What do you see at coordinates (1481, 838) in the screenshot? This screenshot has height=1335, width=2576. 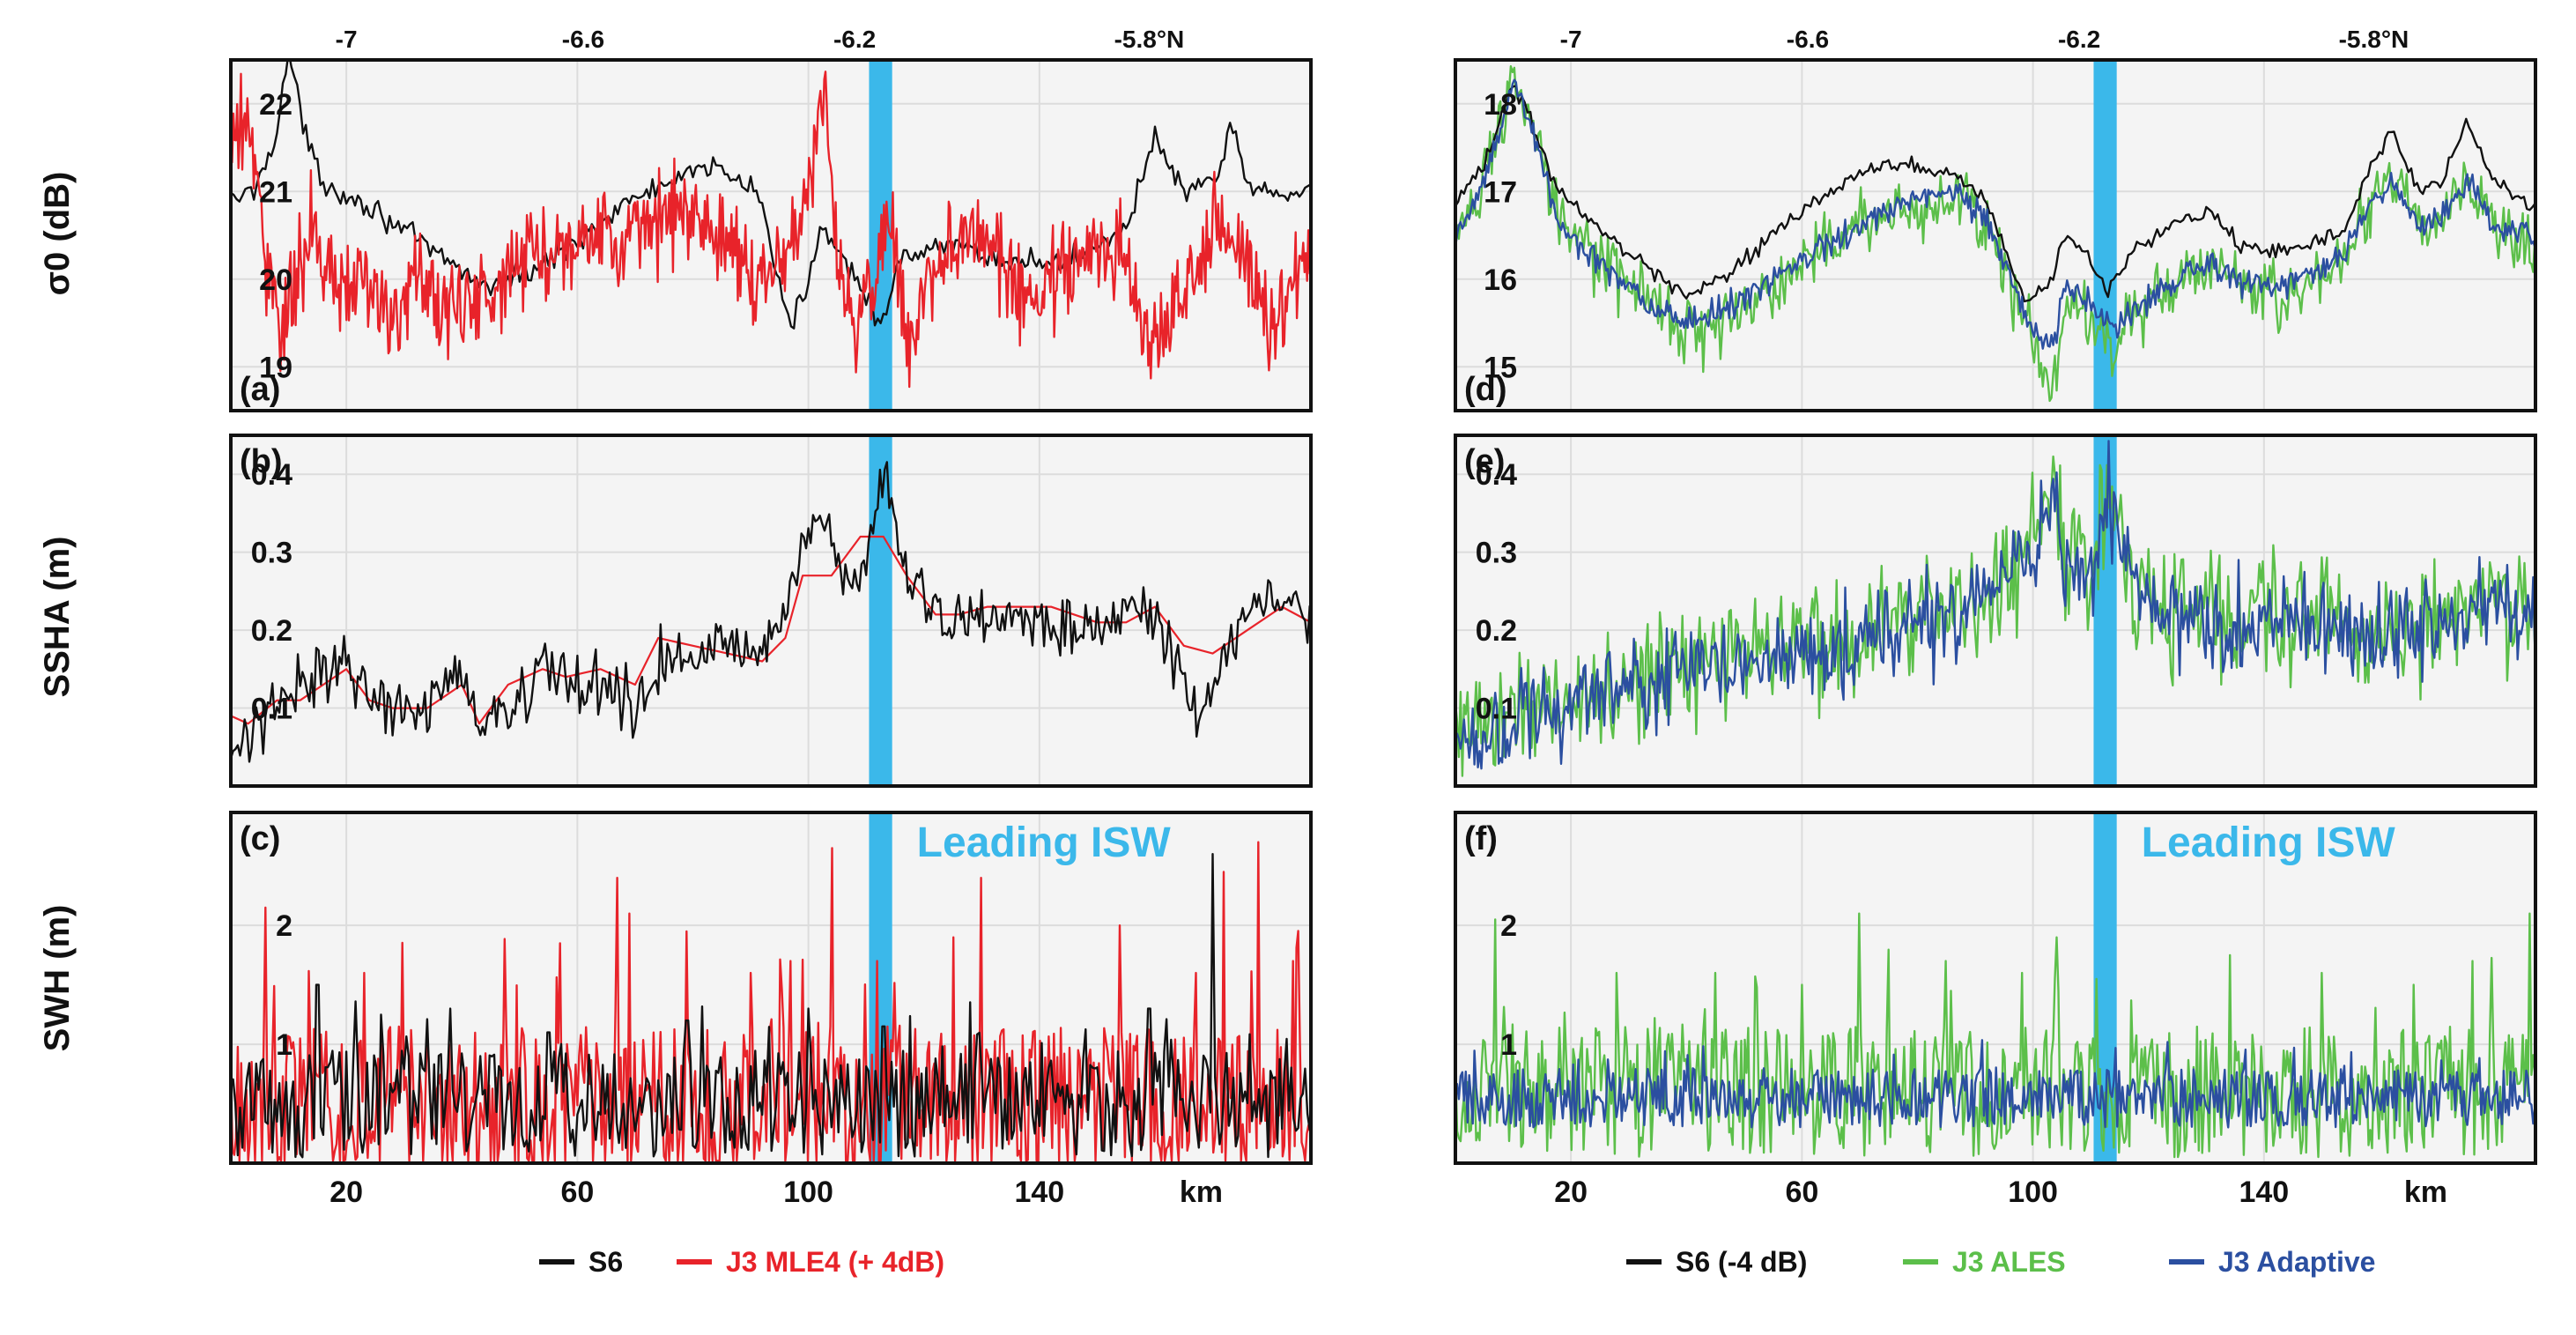 I see `panel-label: (f)` at bounding box center [1481, 838].